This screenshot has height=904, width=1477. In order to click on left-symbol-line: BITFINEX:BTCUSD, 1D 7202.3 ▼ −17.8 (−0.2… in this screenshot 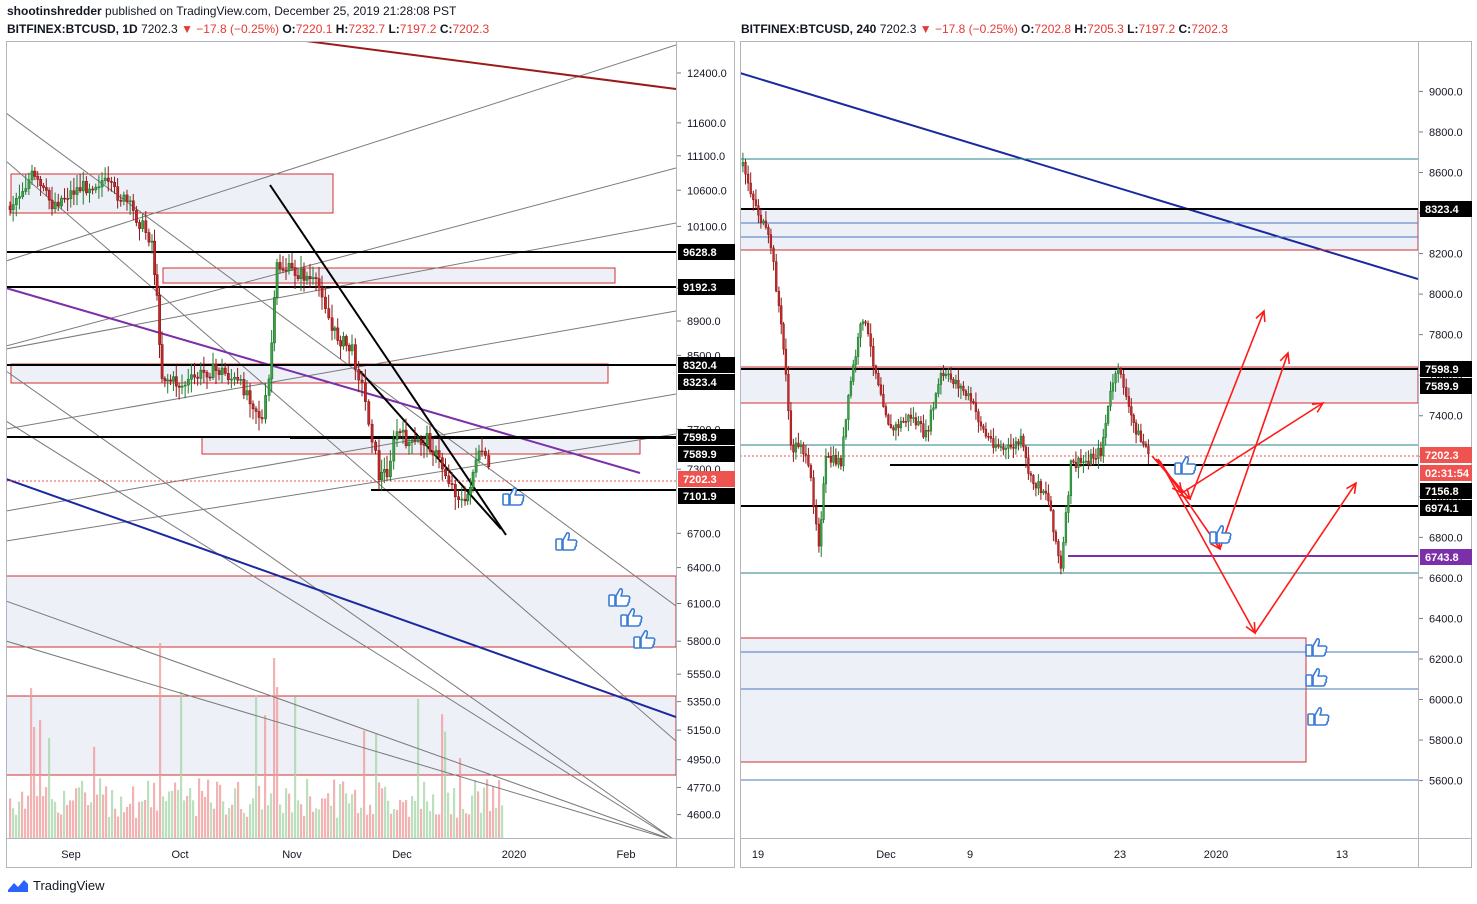, I will do `click(248, 29)`.